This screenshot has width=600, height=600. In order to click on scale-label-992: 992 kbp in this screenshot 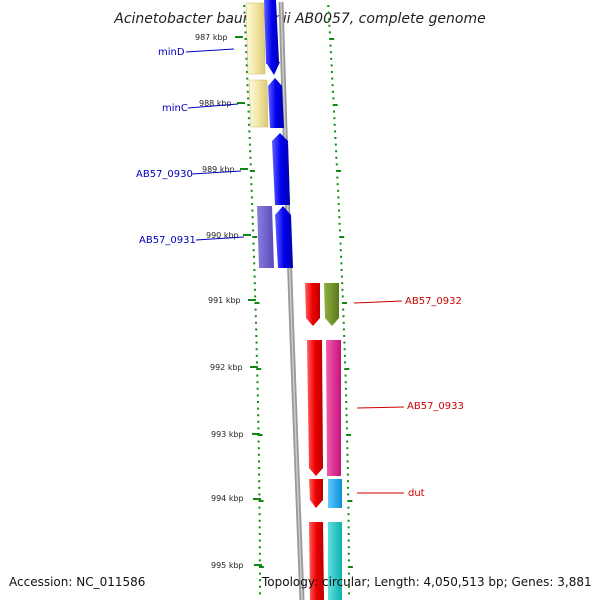, I will do `click(226, 367)`.